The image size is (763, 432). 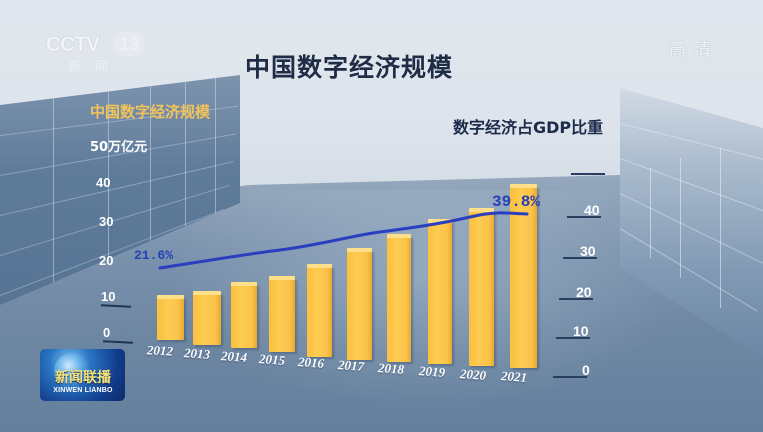 I want to click on right-axis-title: 数字经济占GDP比重, so click(x=528, y=127).